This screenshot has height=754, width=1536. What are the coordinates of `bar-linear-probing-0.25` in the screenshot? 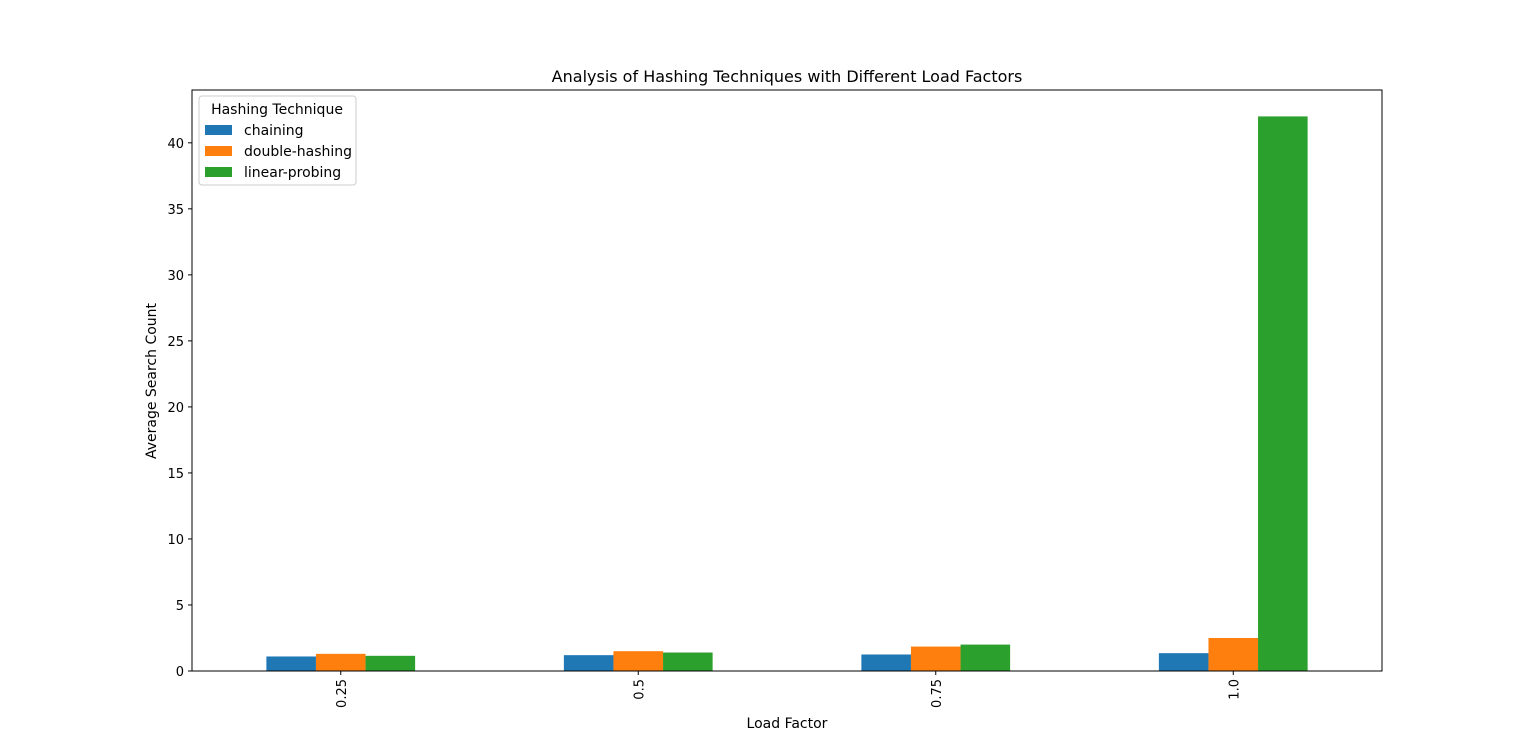 It's located at (390, 663).